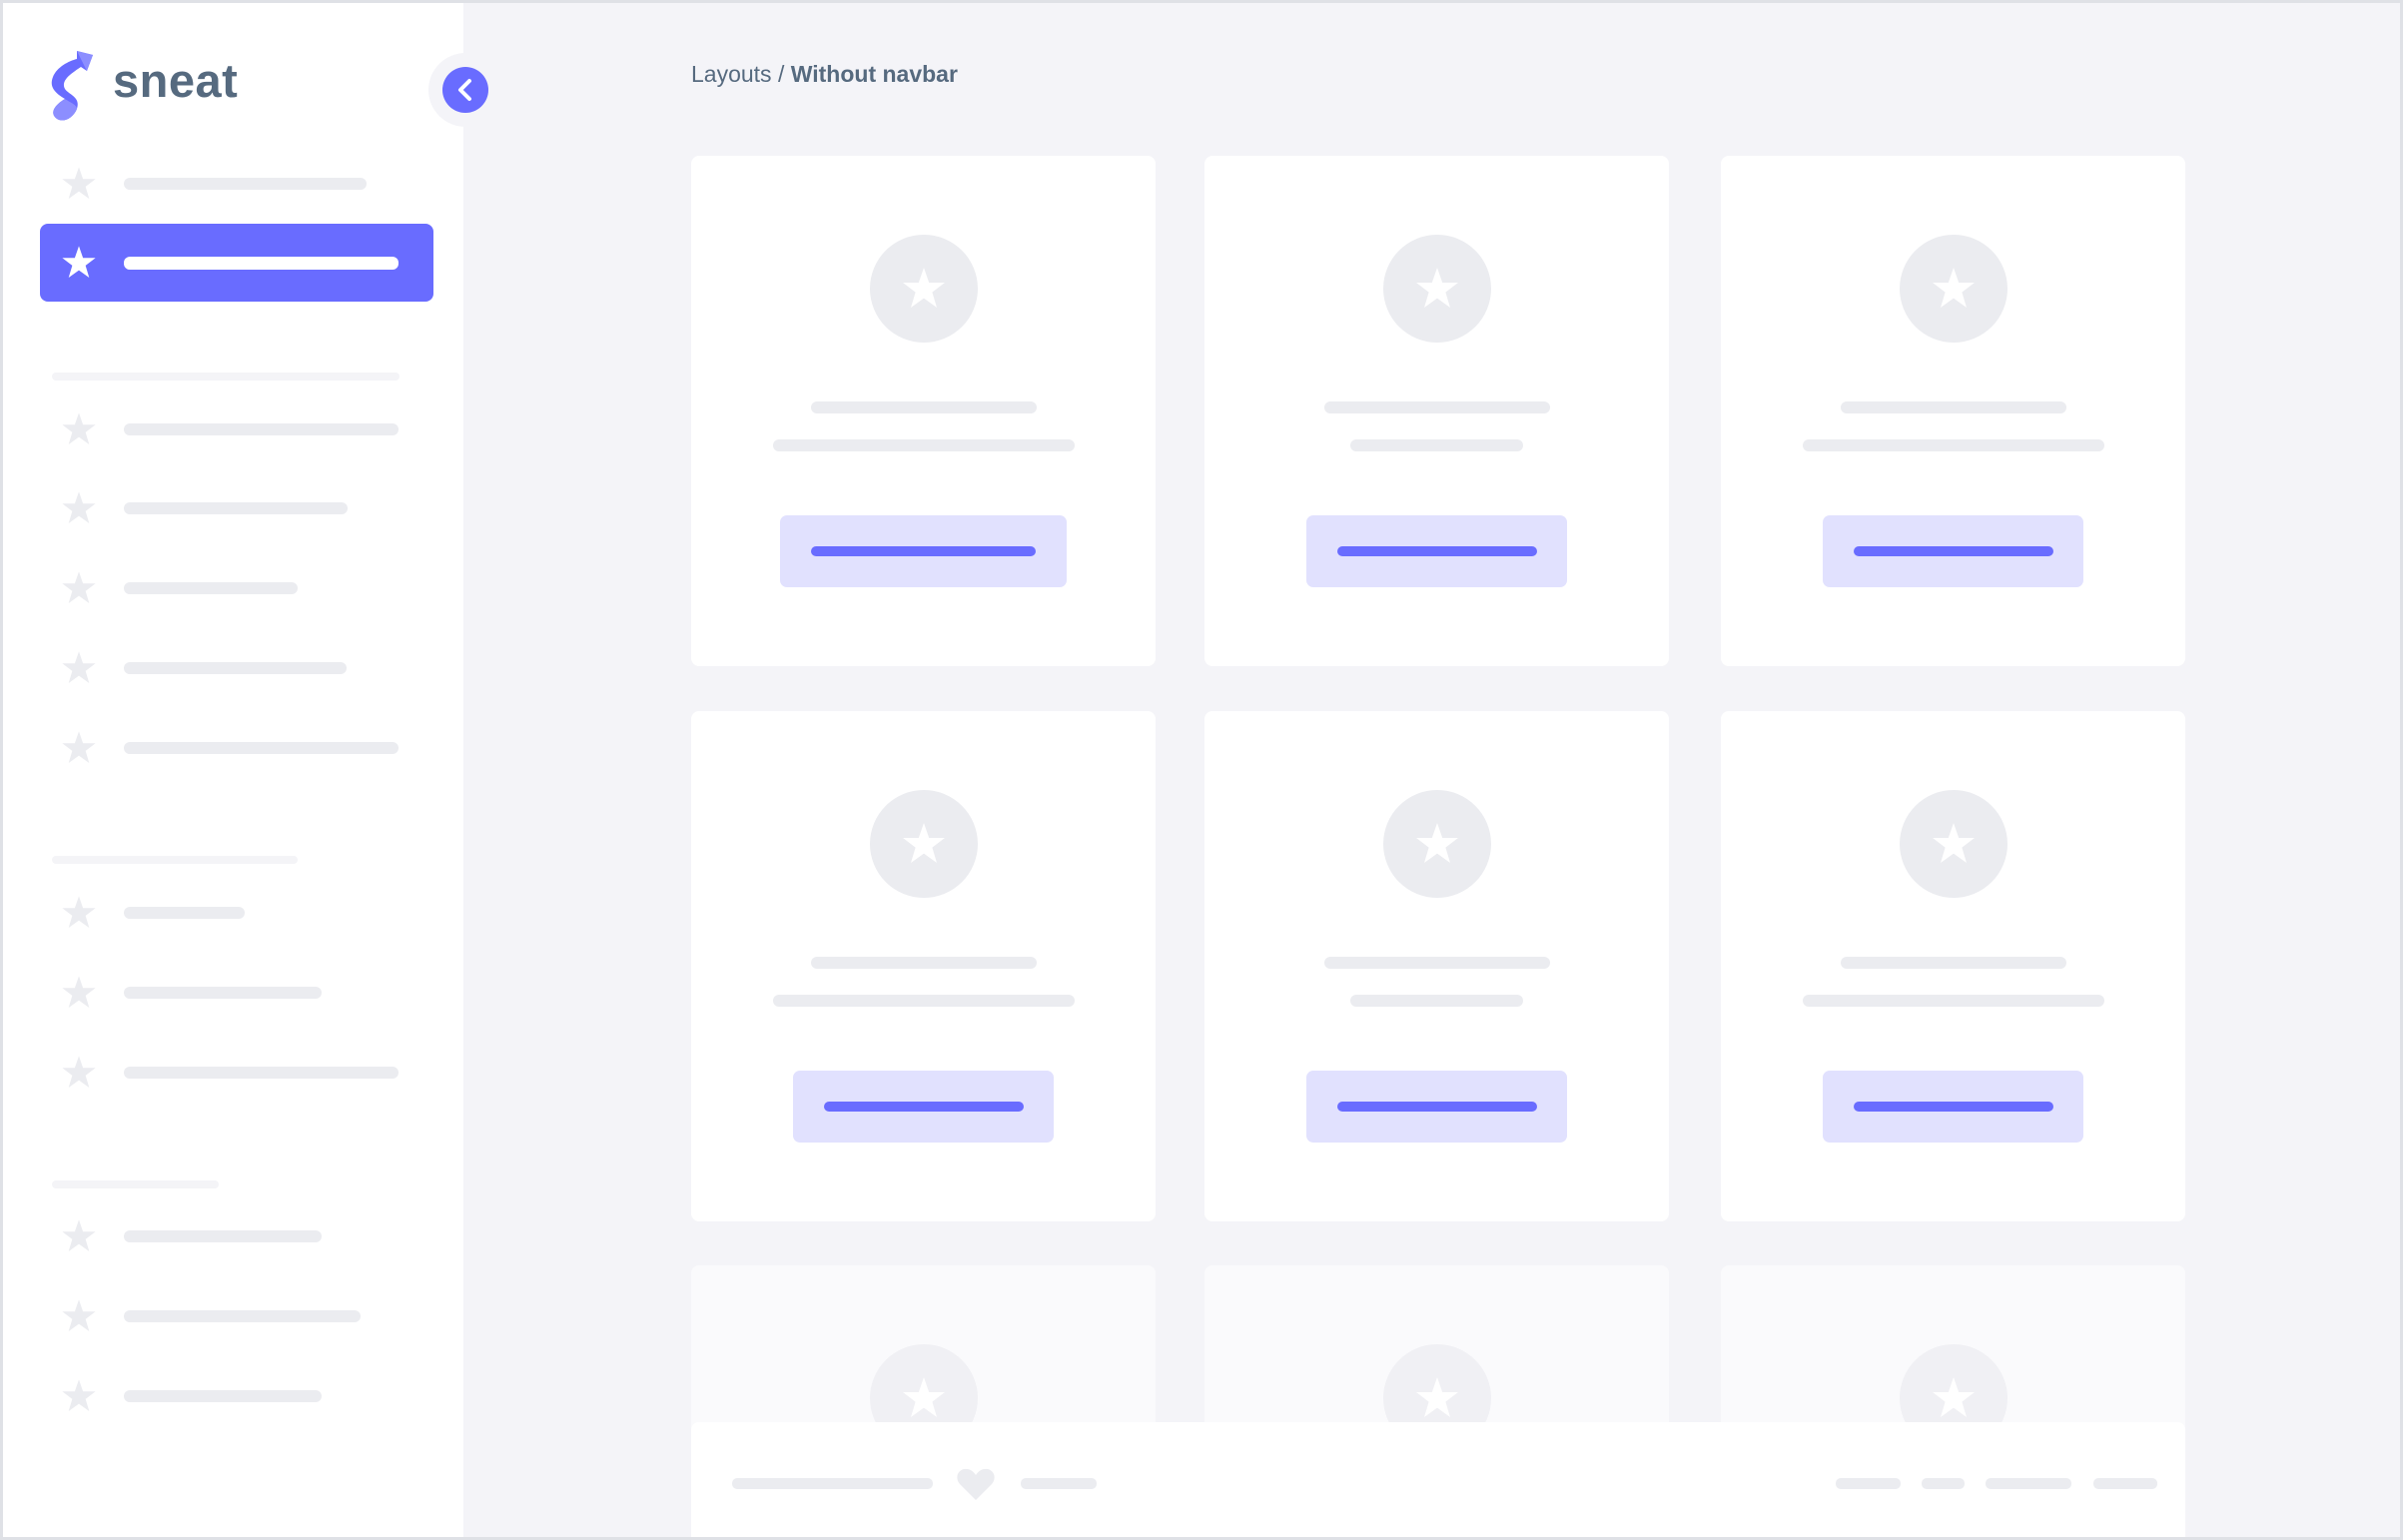 The image size is (2403, 1540). What do you see at coordinates (874, 74) in the screenshot?
I see `breadcrumb-current: Without navbar` at bounding box center [874, 74].